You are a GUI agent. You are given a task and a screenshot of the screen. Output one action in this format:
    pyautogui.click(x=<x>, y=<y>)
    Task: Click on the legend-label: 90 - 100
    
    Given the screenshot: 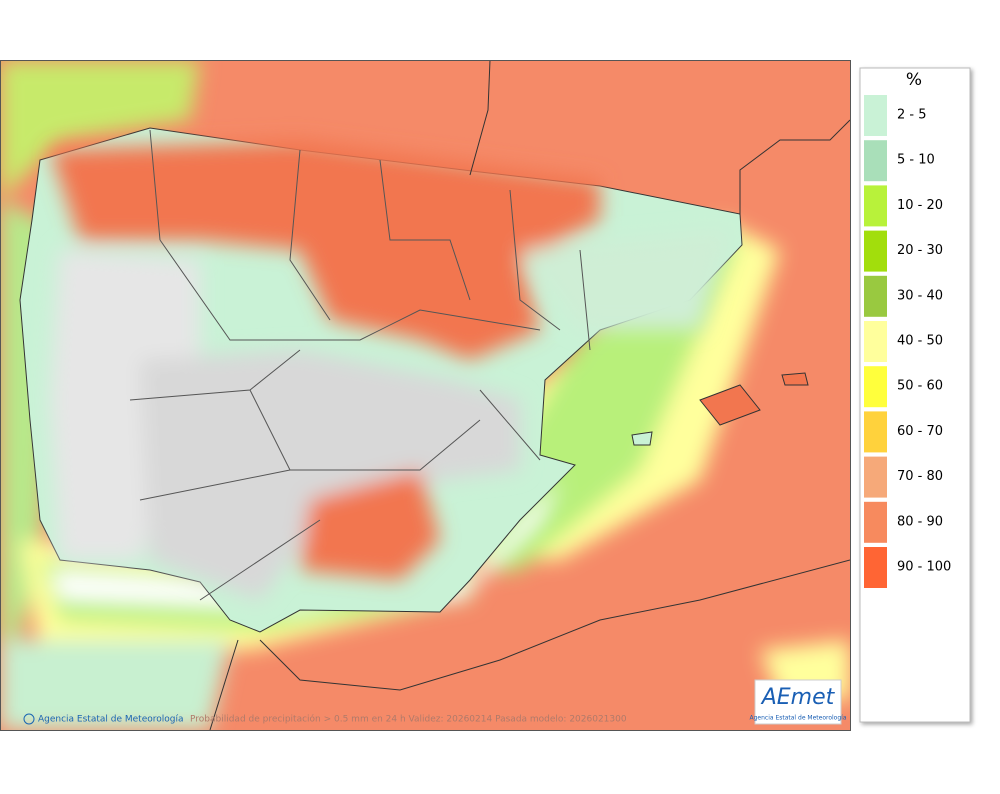 What is the action you would take?
    pyautogui.click(x=924, y=567)
    